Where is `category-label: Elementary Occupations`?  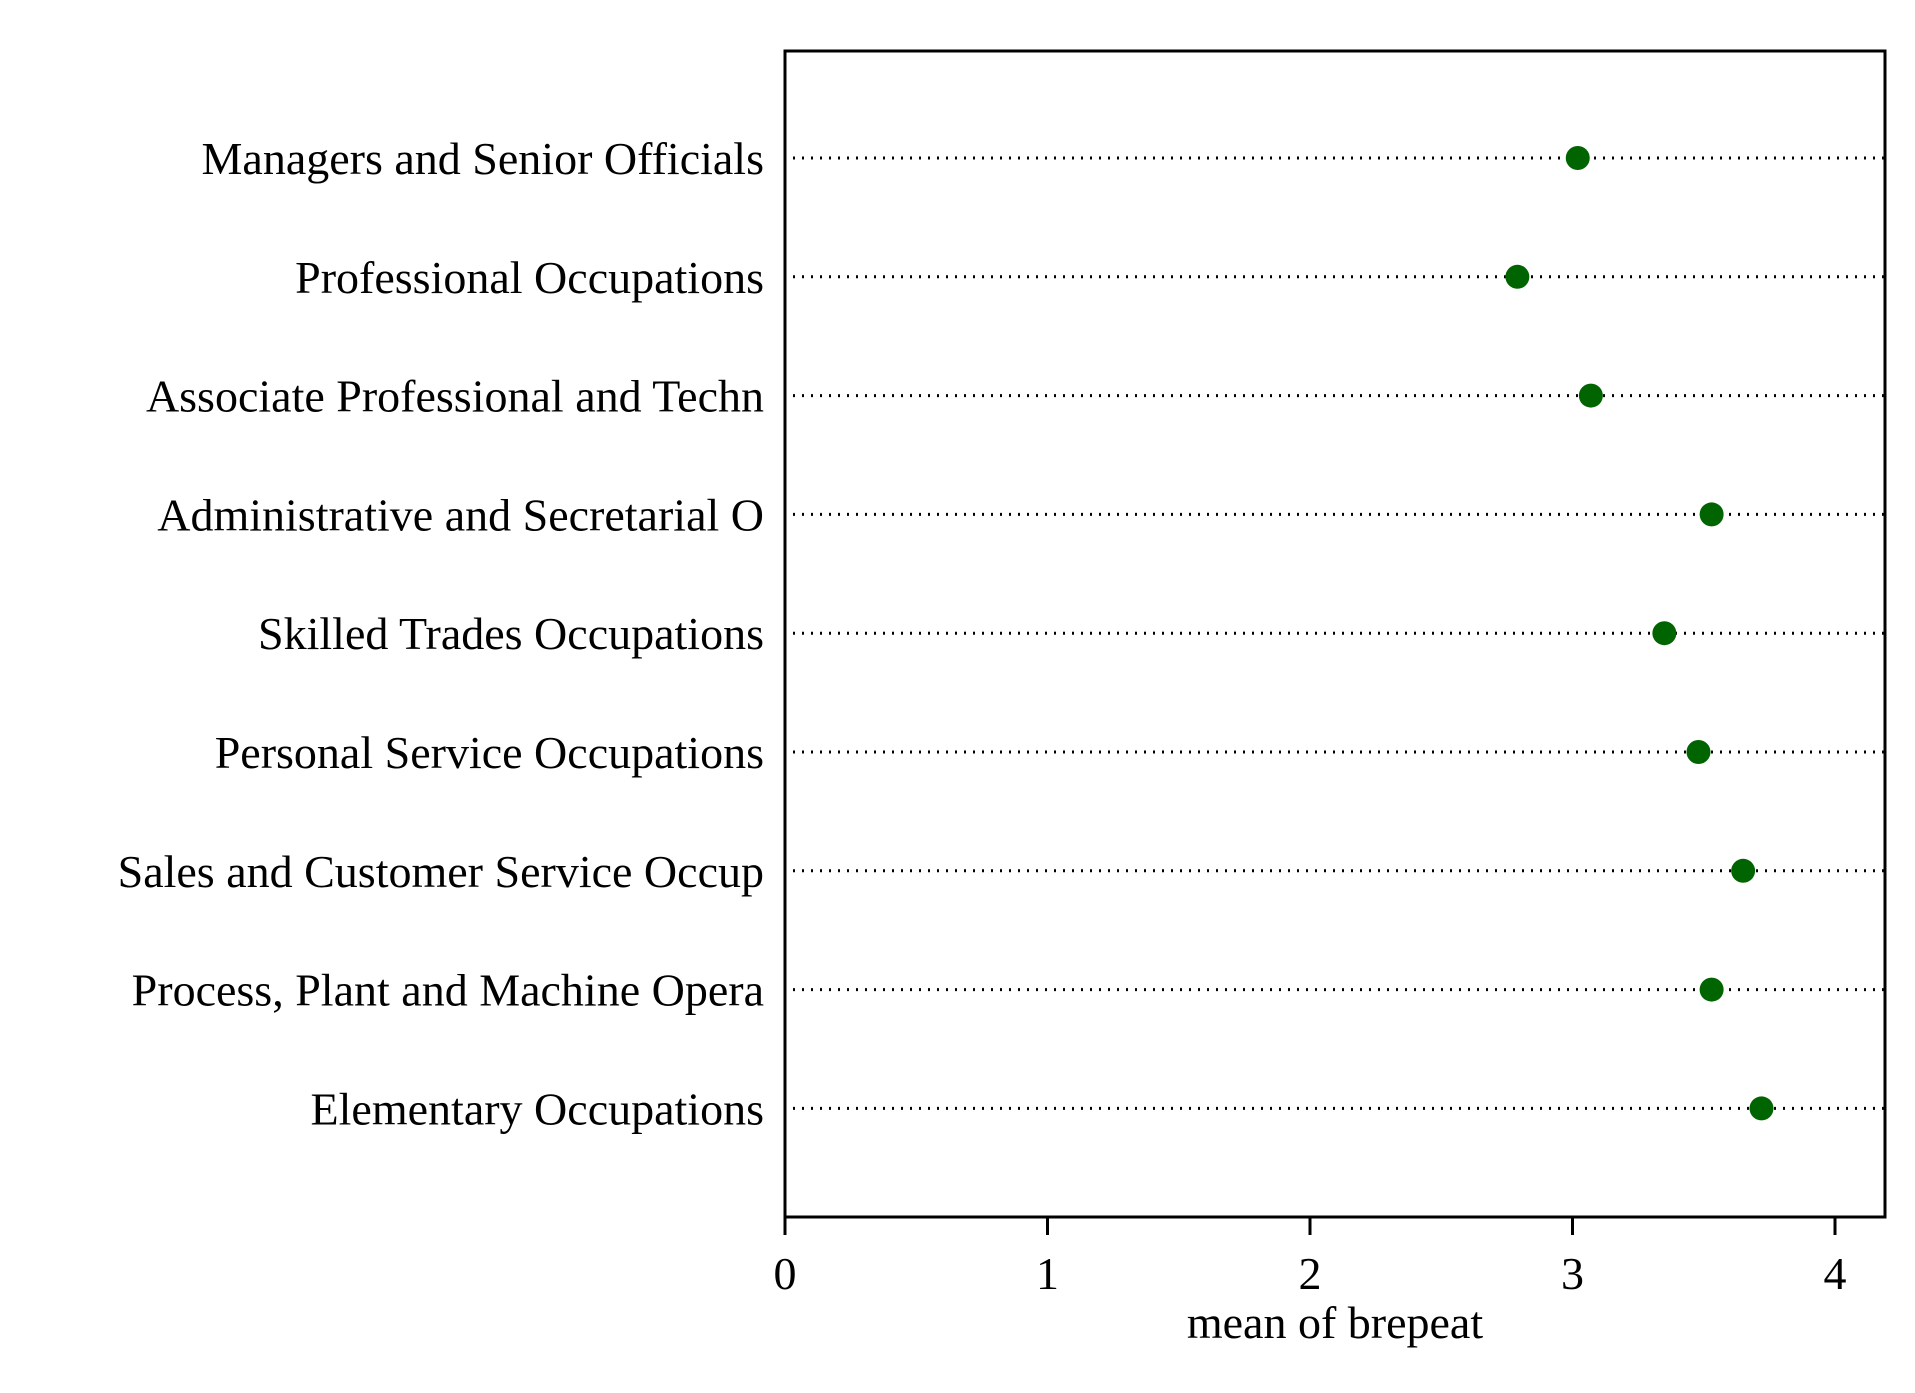
category-label: Elementary Occupations is located at coordinates (537, 1108).